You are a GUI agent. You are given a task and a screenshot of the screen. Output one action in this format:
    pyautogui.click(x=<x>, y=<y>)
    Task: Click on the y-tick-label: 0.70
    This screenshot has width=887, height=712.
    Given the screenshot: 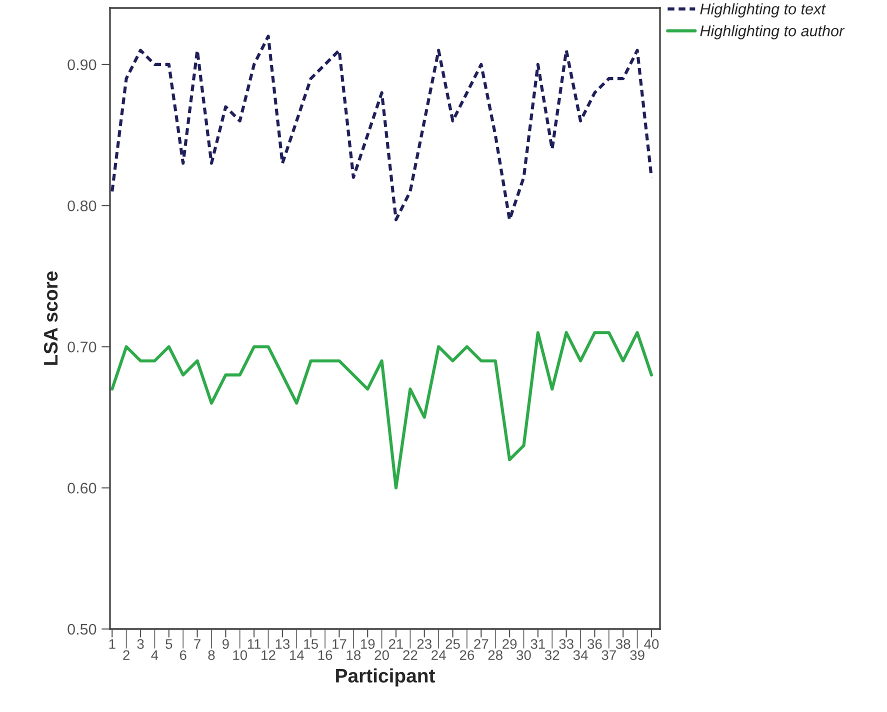 What is the action you would take?
    pyautogui.click(x=82, y=347)
    